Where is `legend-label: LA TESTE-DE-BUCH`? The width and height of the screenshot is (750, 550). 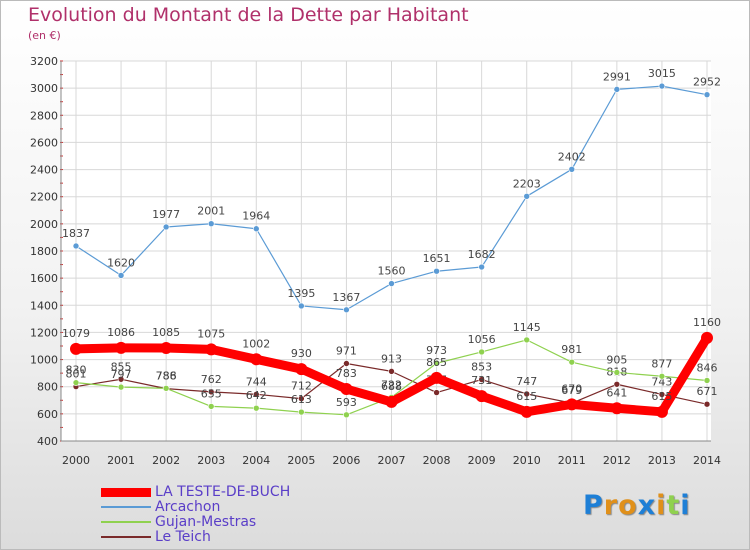
legend-label: LA TESTE-DE-BUCH is located at coordinates (223, 492).